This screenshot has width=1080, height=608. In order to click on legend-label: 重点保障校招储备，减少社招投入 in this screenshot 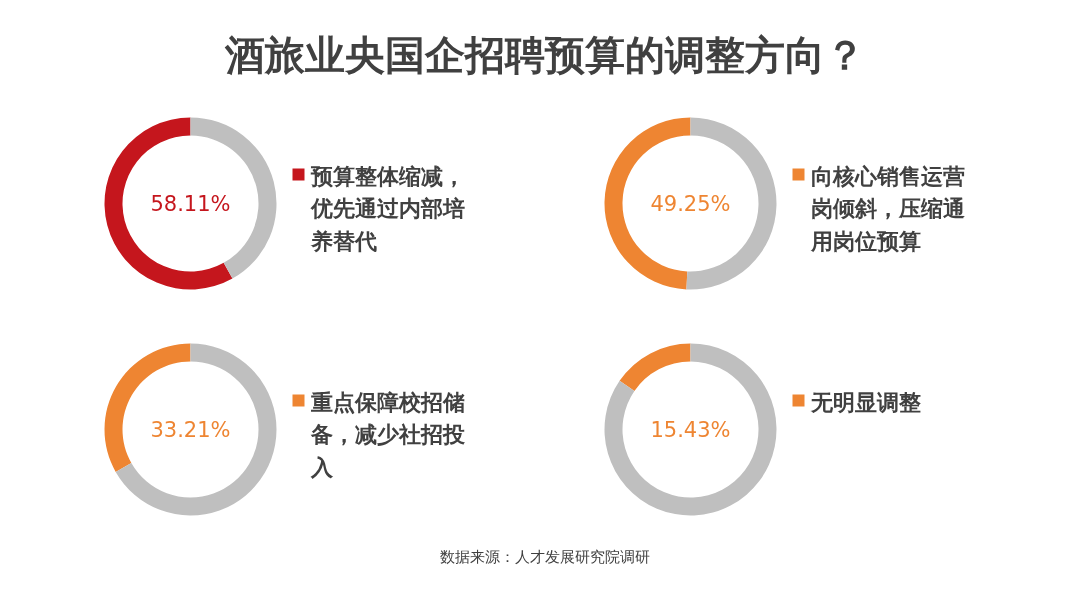, I will do `click(387, 434)`.